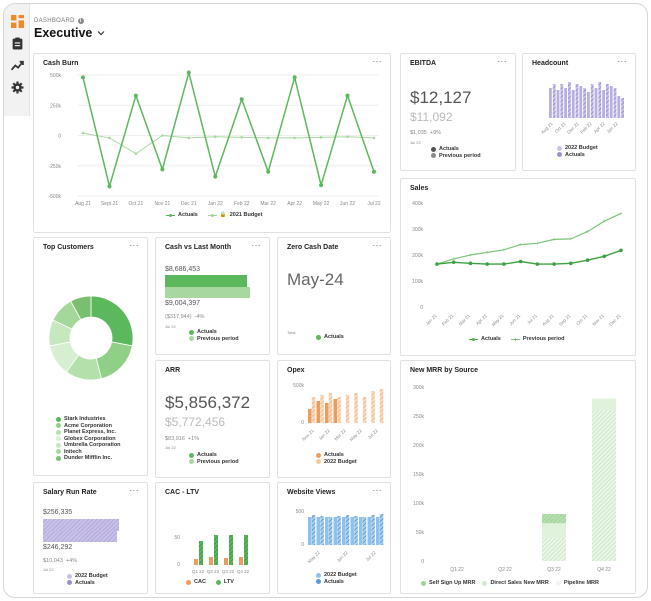 This screenshot has width=651, height=601. Describe the element at coordinates (311, 492) in the screenshot. I see `card-title: Website Views` at that location.